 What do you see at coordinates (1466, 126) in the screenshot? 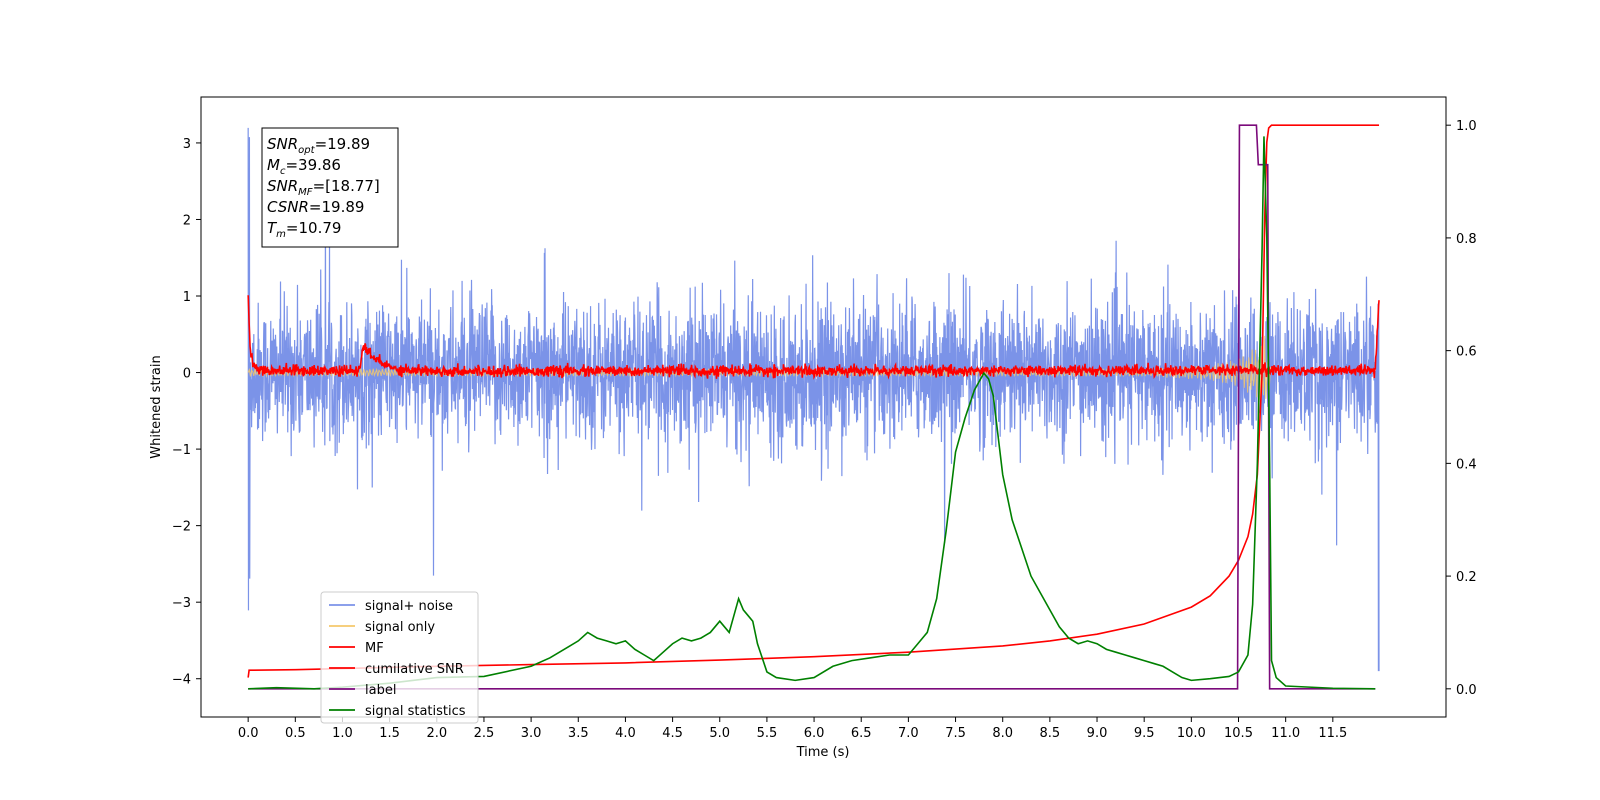
I see `y-right-tick-label: 1.0` at bounding box center [1466, 126].